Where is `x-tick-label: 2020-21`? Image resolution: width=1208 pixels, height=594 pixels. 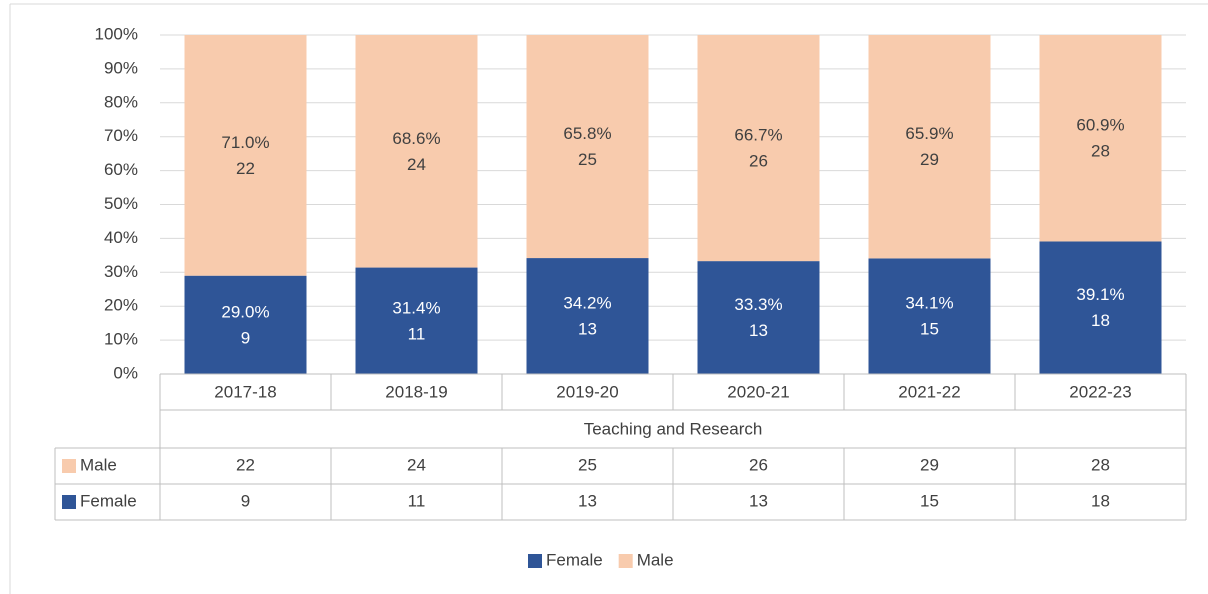
x-tick-label: 2020-21 is located at coordinates (758, 391).